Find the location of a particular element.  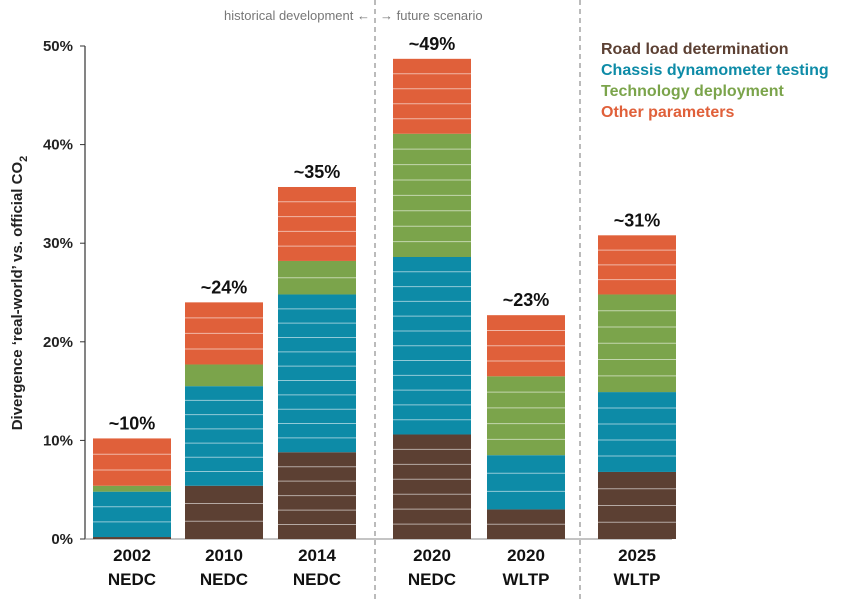

y-tick-label: 0% is located at coordinates (62, 539).